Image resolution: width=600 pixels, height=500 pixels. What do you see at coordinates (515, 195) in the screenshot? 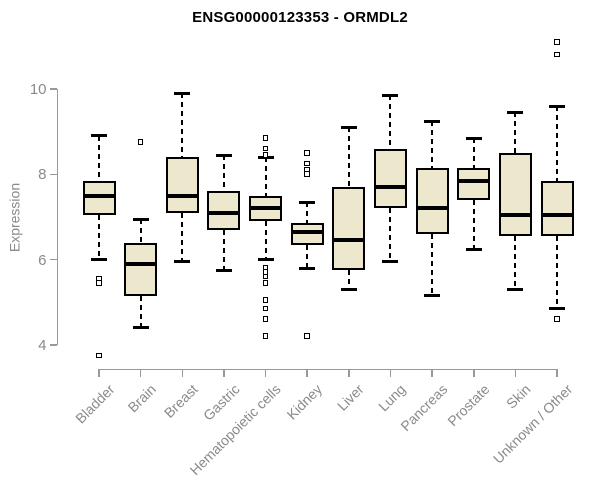
I see `box-skin` at bounding box center [515, 195].